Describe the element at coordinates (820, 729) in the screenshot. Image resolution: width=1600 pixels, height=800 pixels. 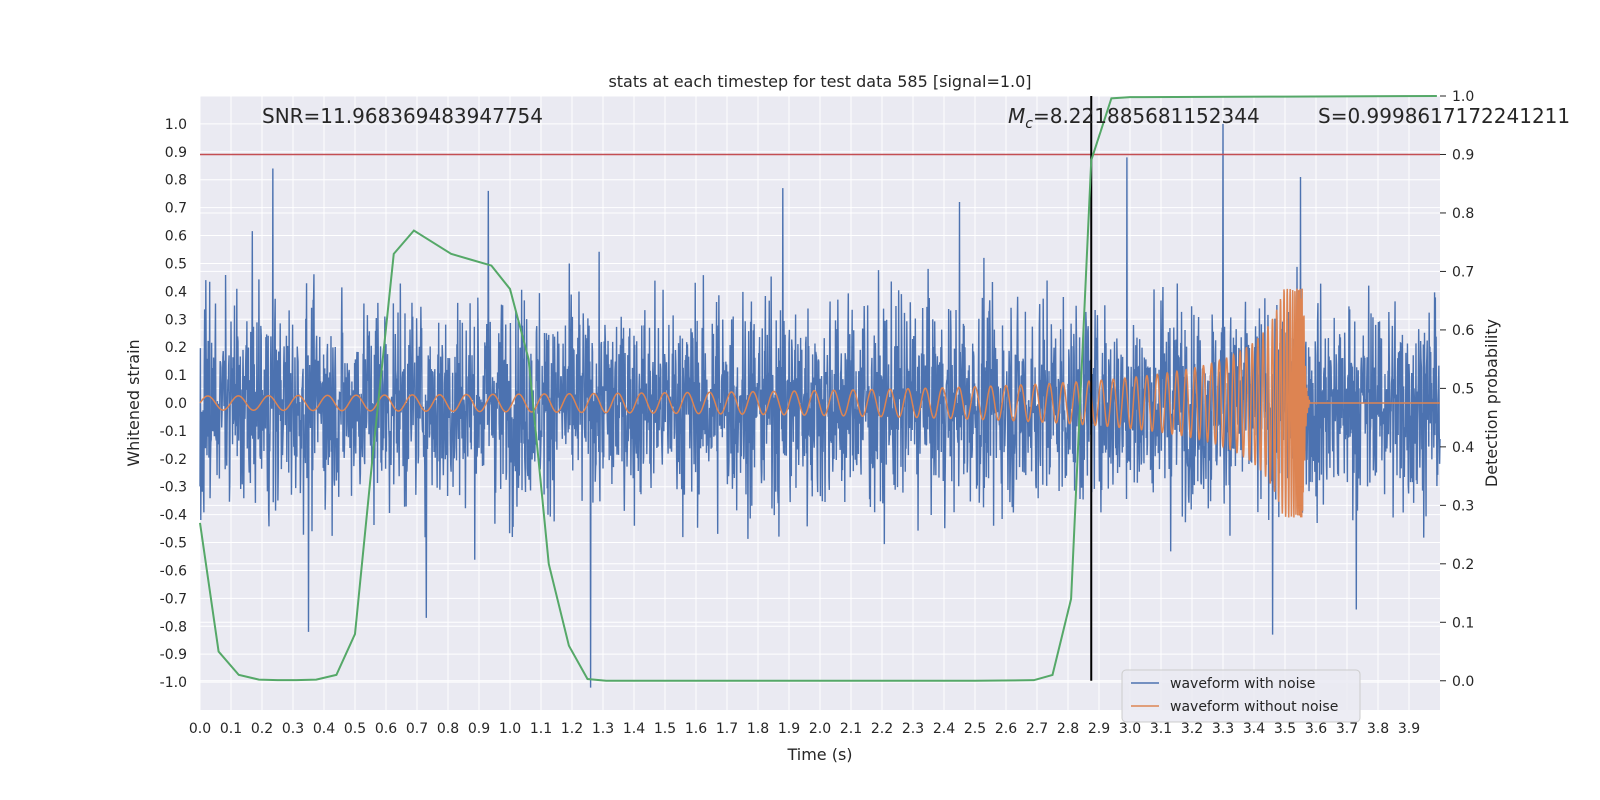
I see `x-tick-label: 2.0` at that location.